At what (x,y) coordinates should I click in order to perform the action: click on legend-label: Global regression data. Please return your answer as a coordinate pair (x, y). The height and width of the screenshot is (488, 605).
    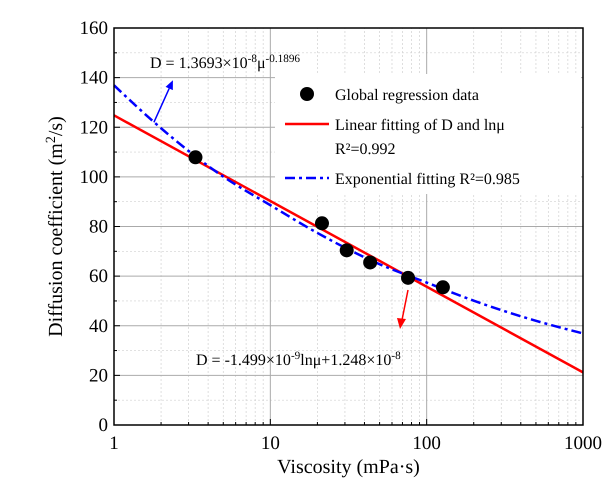
    Looking at the image, I should click on (407, 95).